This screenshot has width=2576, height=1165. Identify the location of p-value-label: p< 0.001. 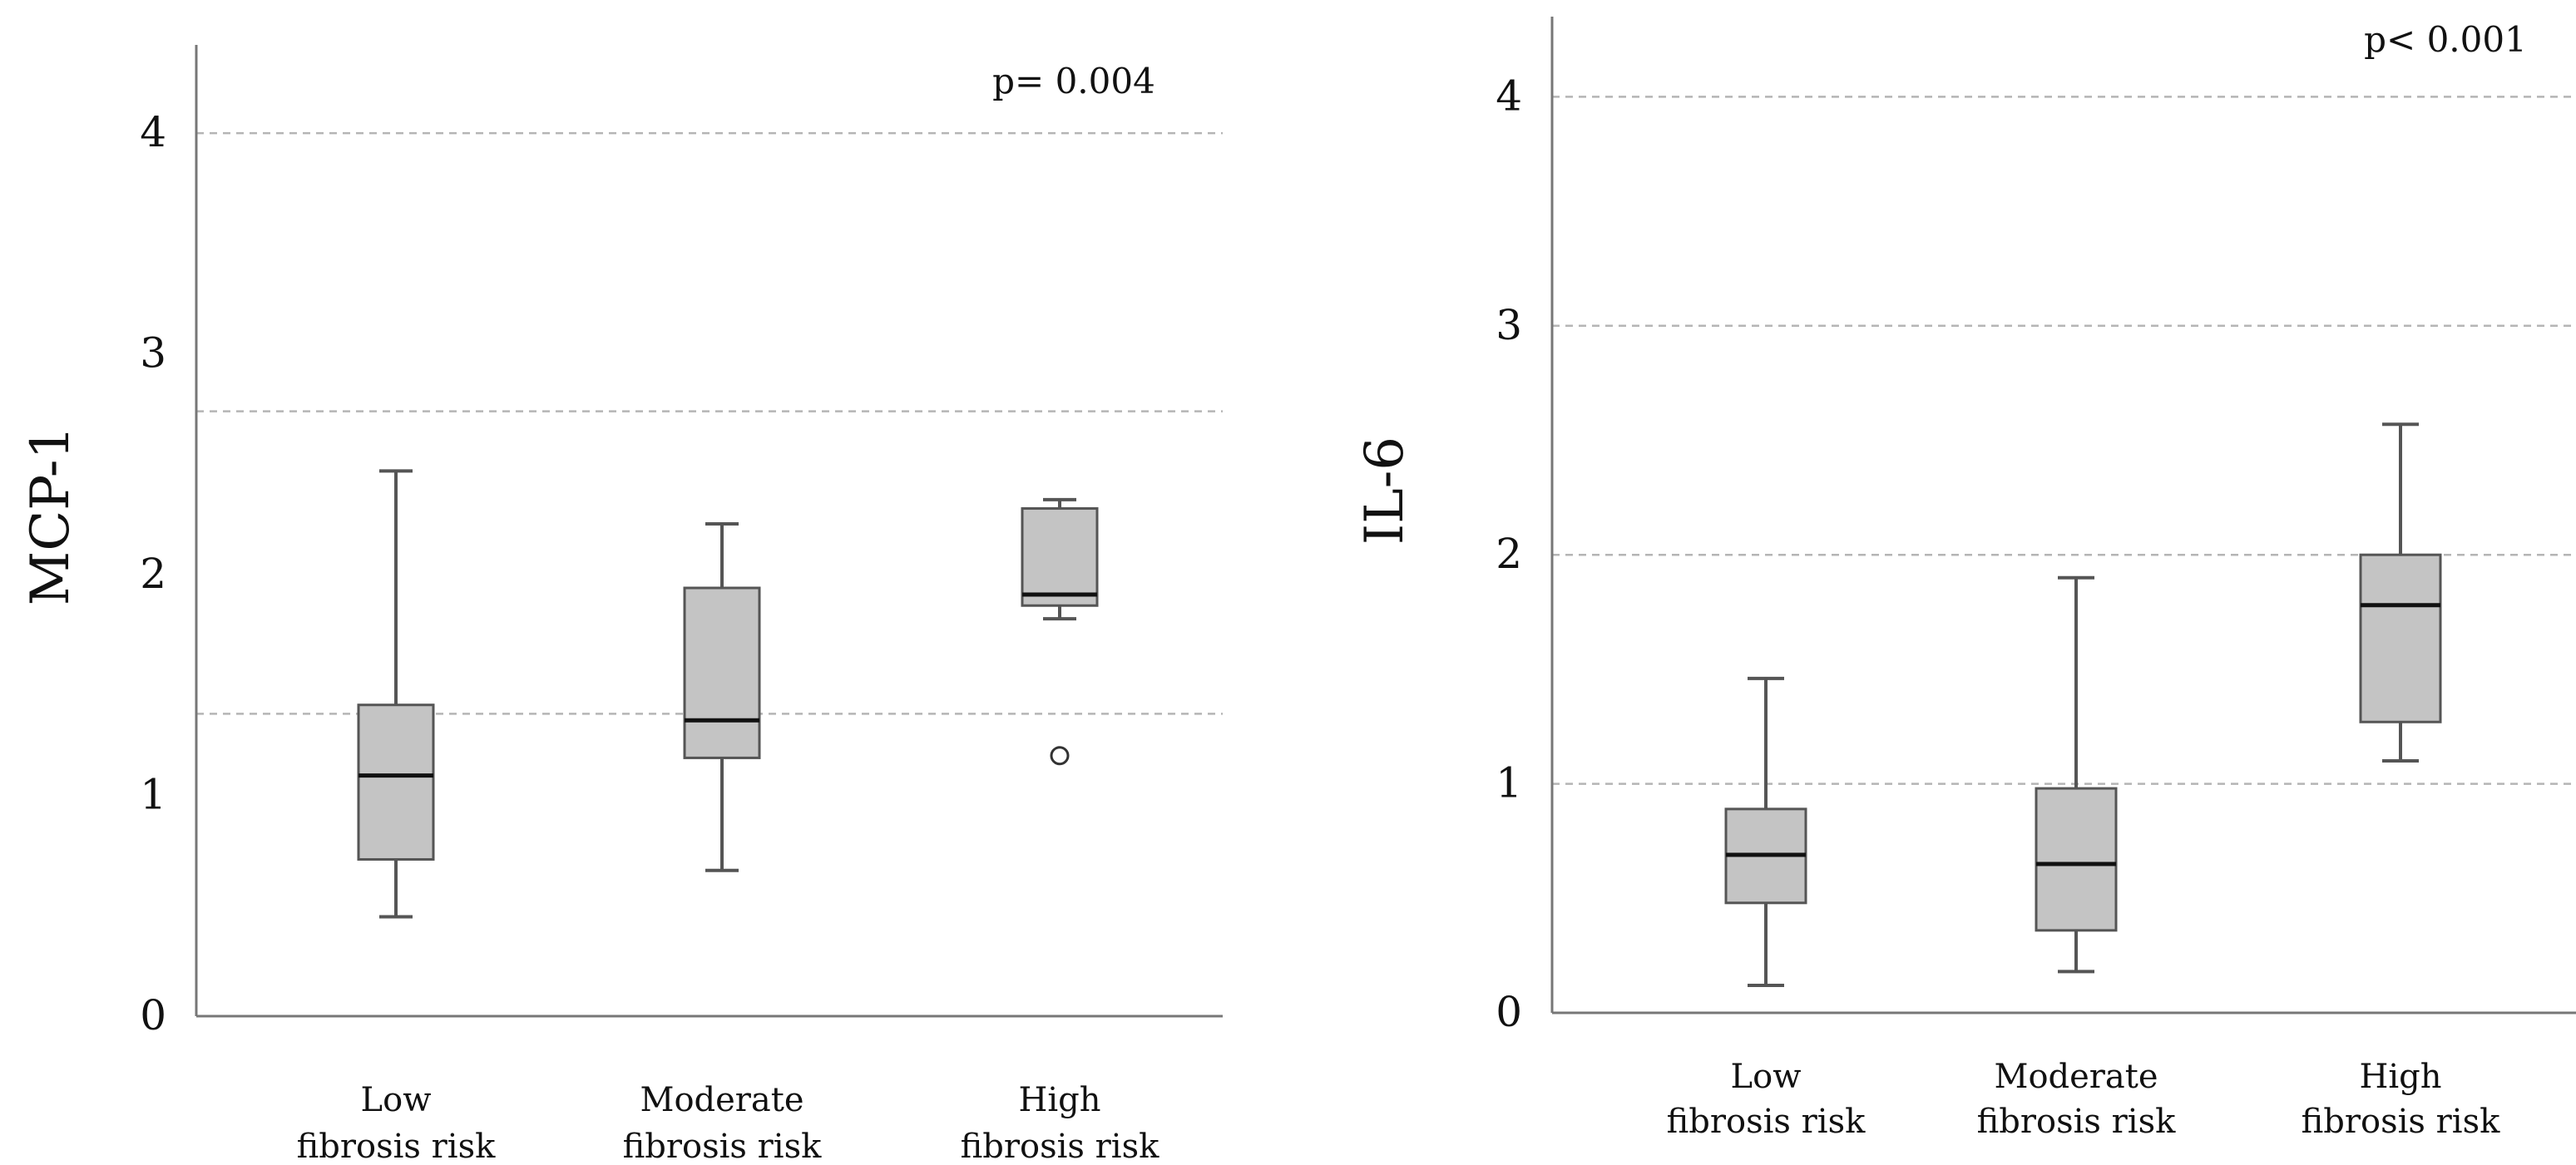
(2445, 39).